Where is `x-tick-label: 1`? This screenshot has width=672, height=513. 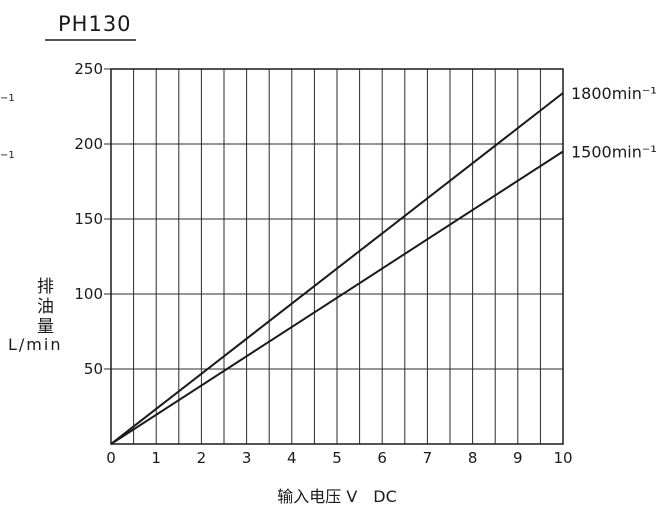
x-tick-label: 1 is located at coordinates (156, 458).